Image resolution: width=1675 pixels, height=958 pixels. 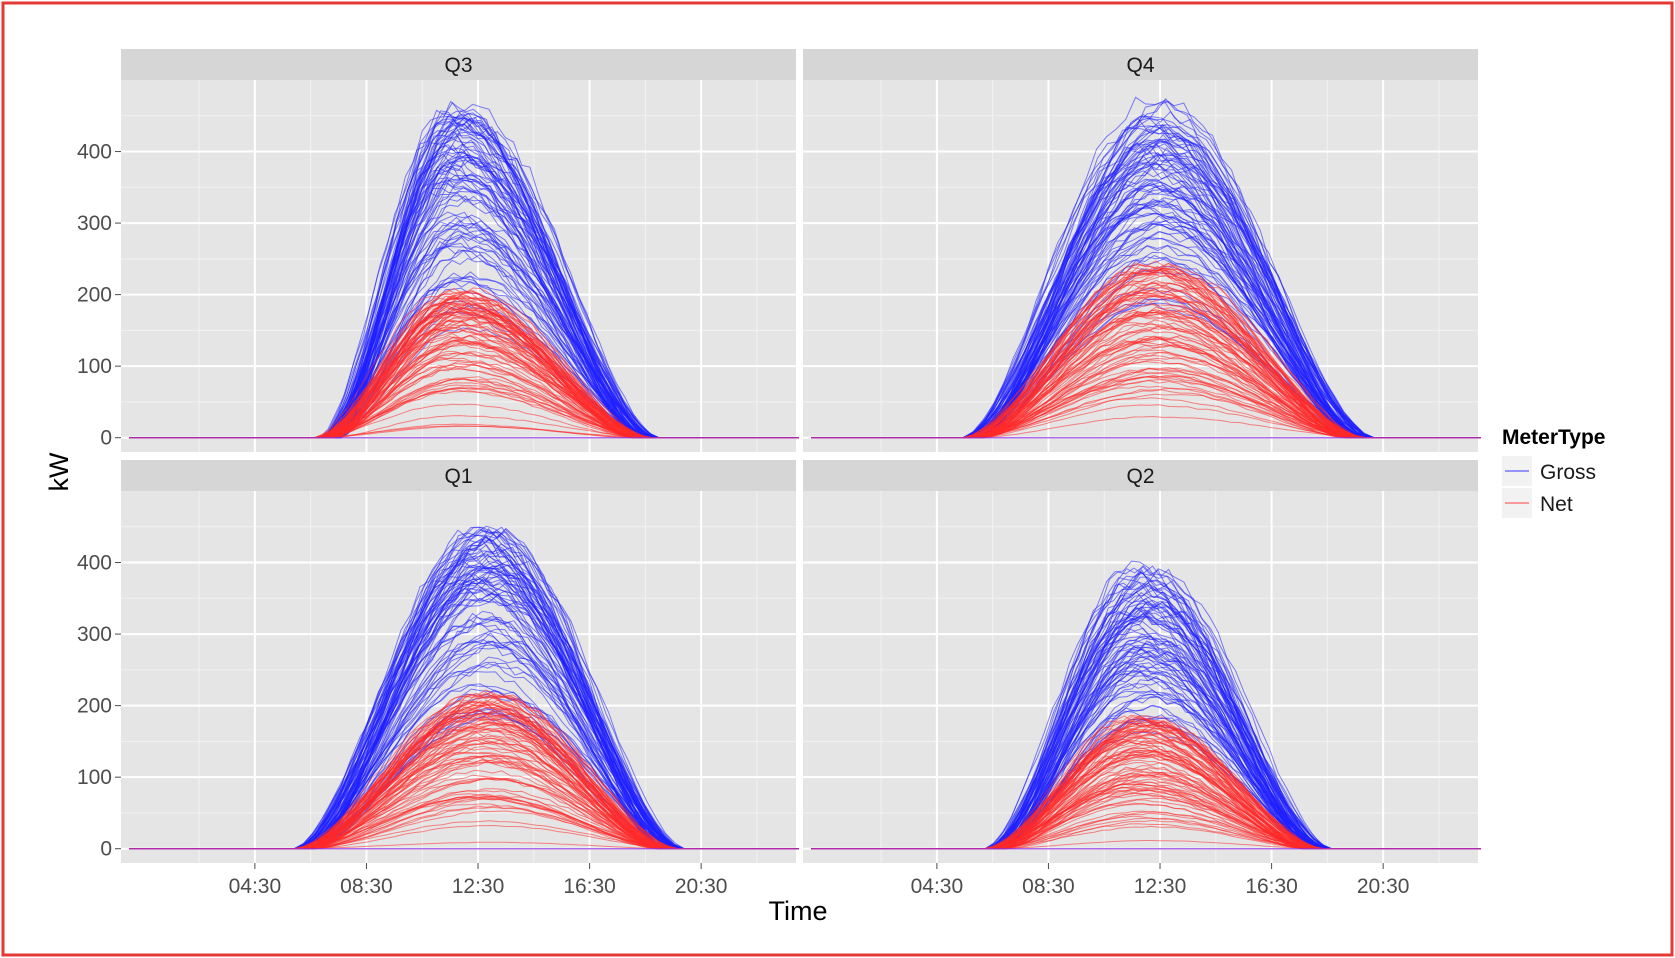 I want to click on strip-label: Q2, so click(x=1140, y=476).